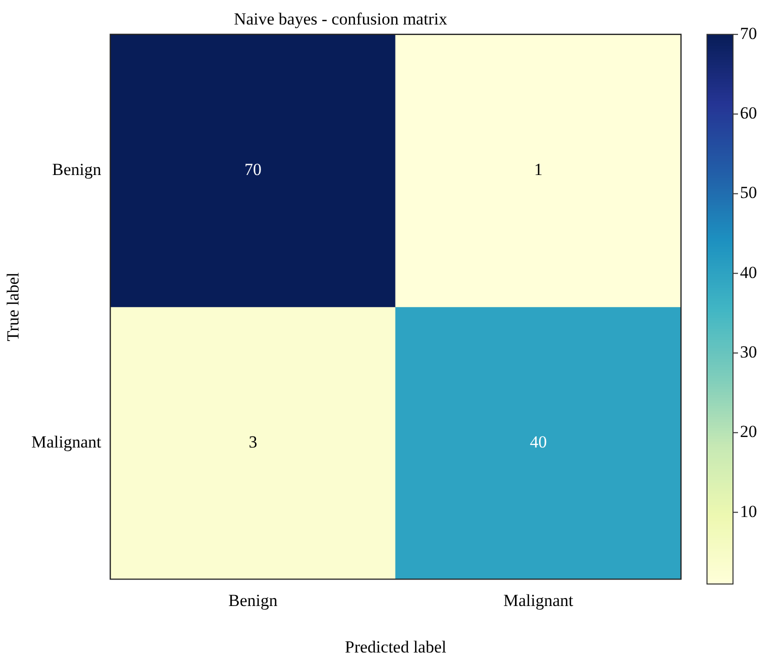 The width and height of the screenshot is (771, 666). I want to click on data-label: 3, so click(253, 442).